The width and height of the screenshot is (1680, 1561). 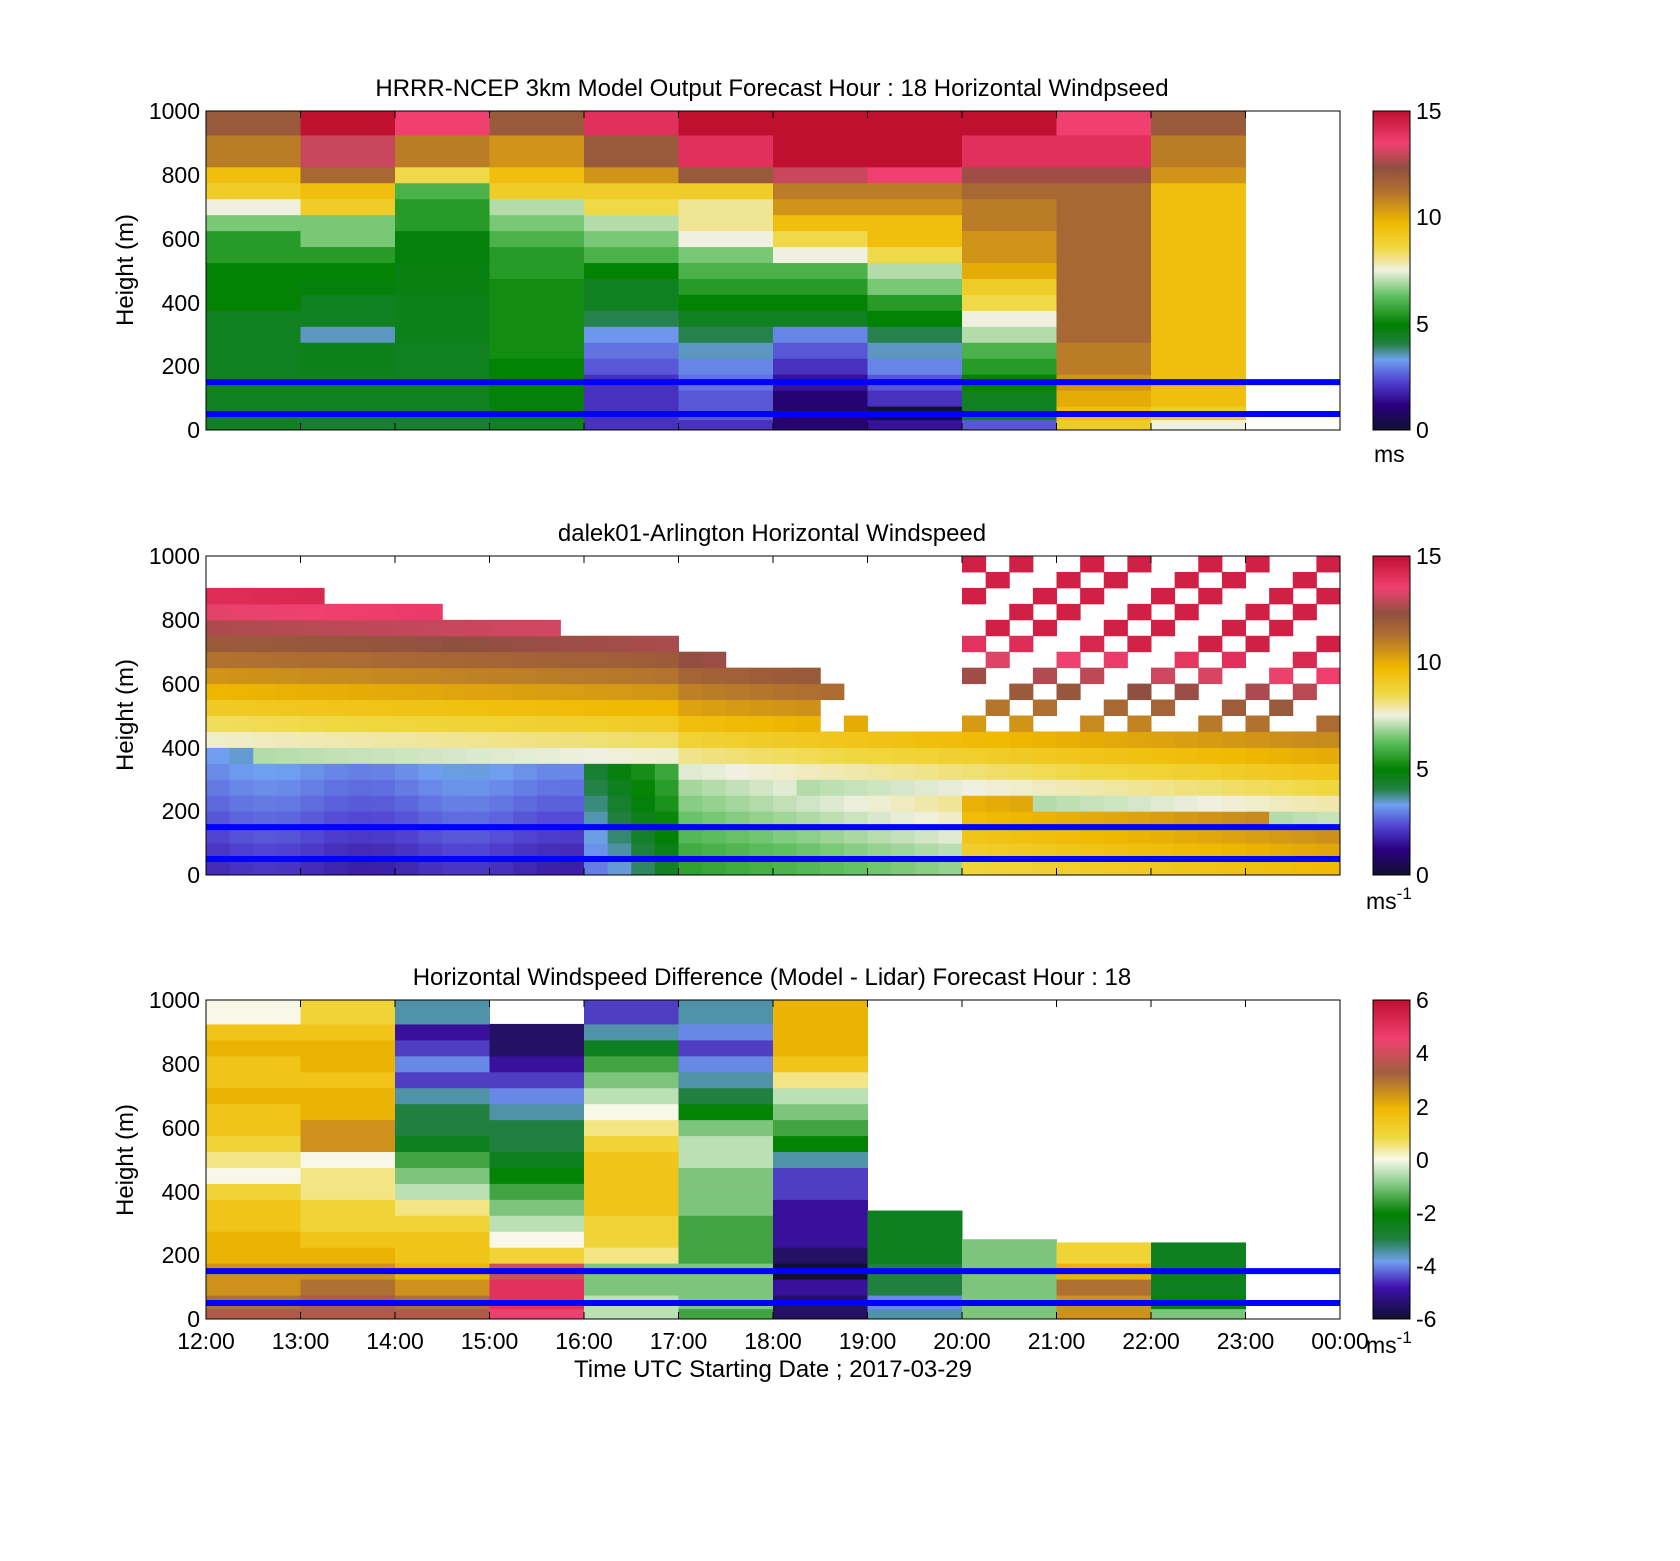 I want to click on panel-2-reference-lines, so click(x=773, y=843).